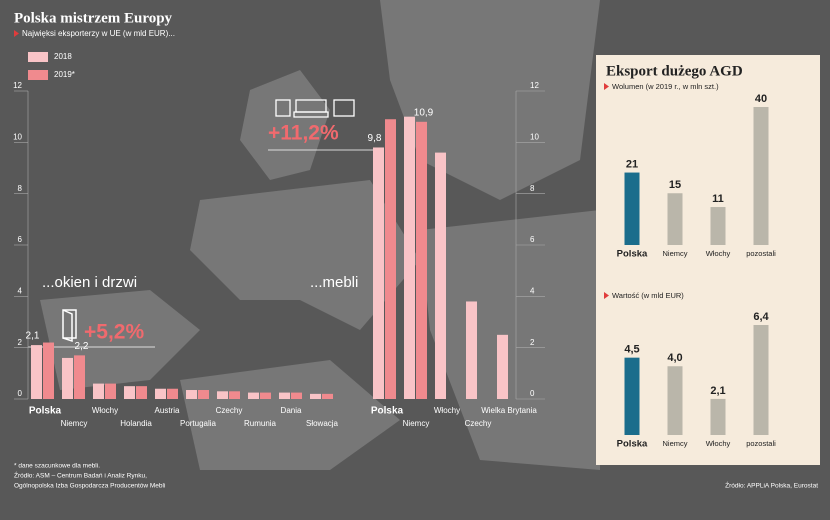 The image size is (830, 520). I want to click on x-tick-label: Wielka Brytania, so click(509, 410).